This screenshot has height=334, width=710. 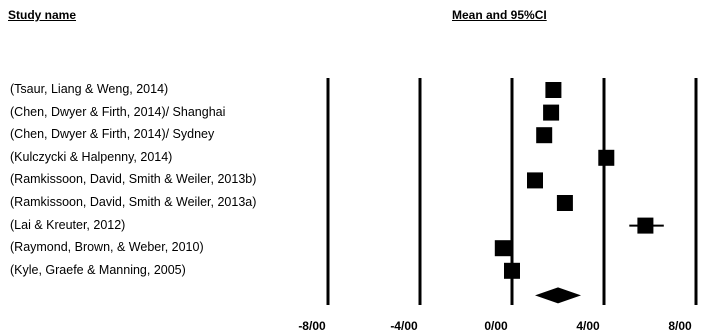 I want to click on summary-diamond, so click(x=558, y=295).